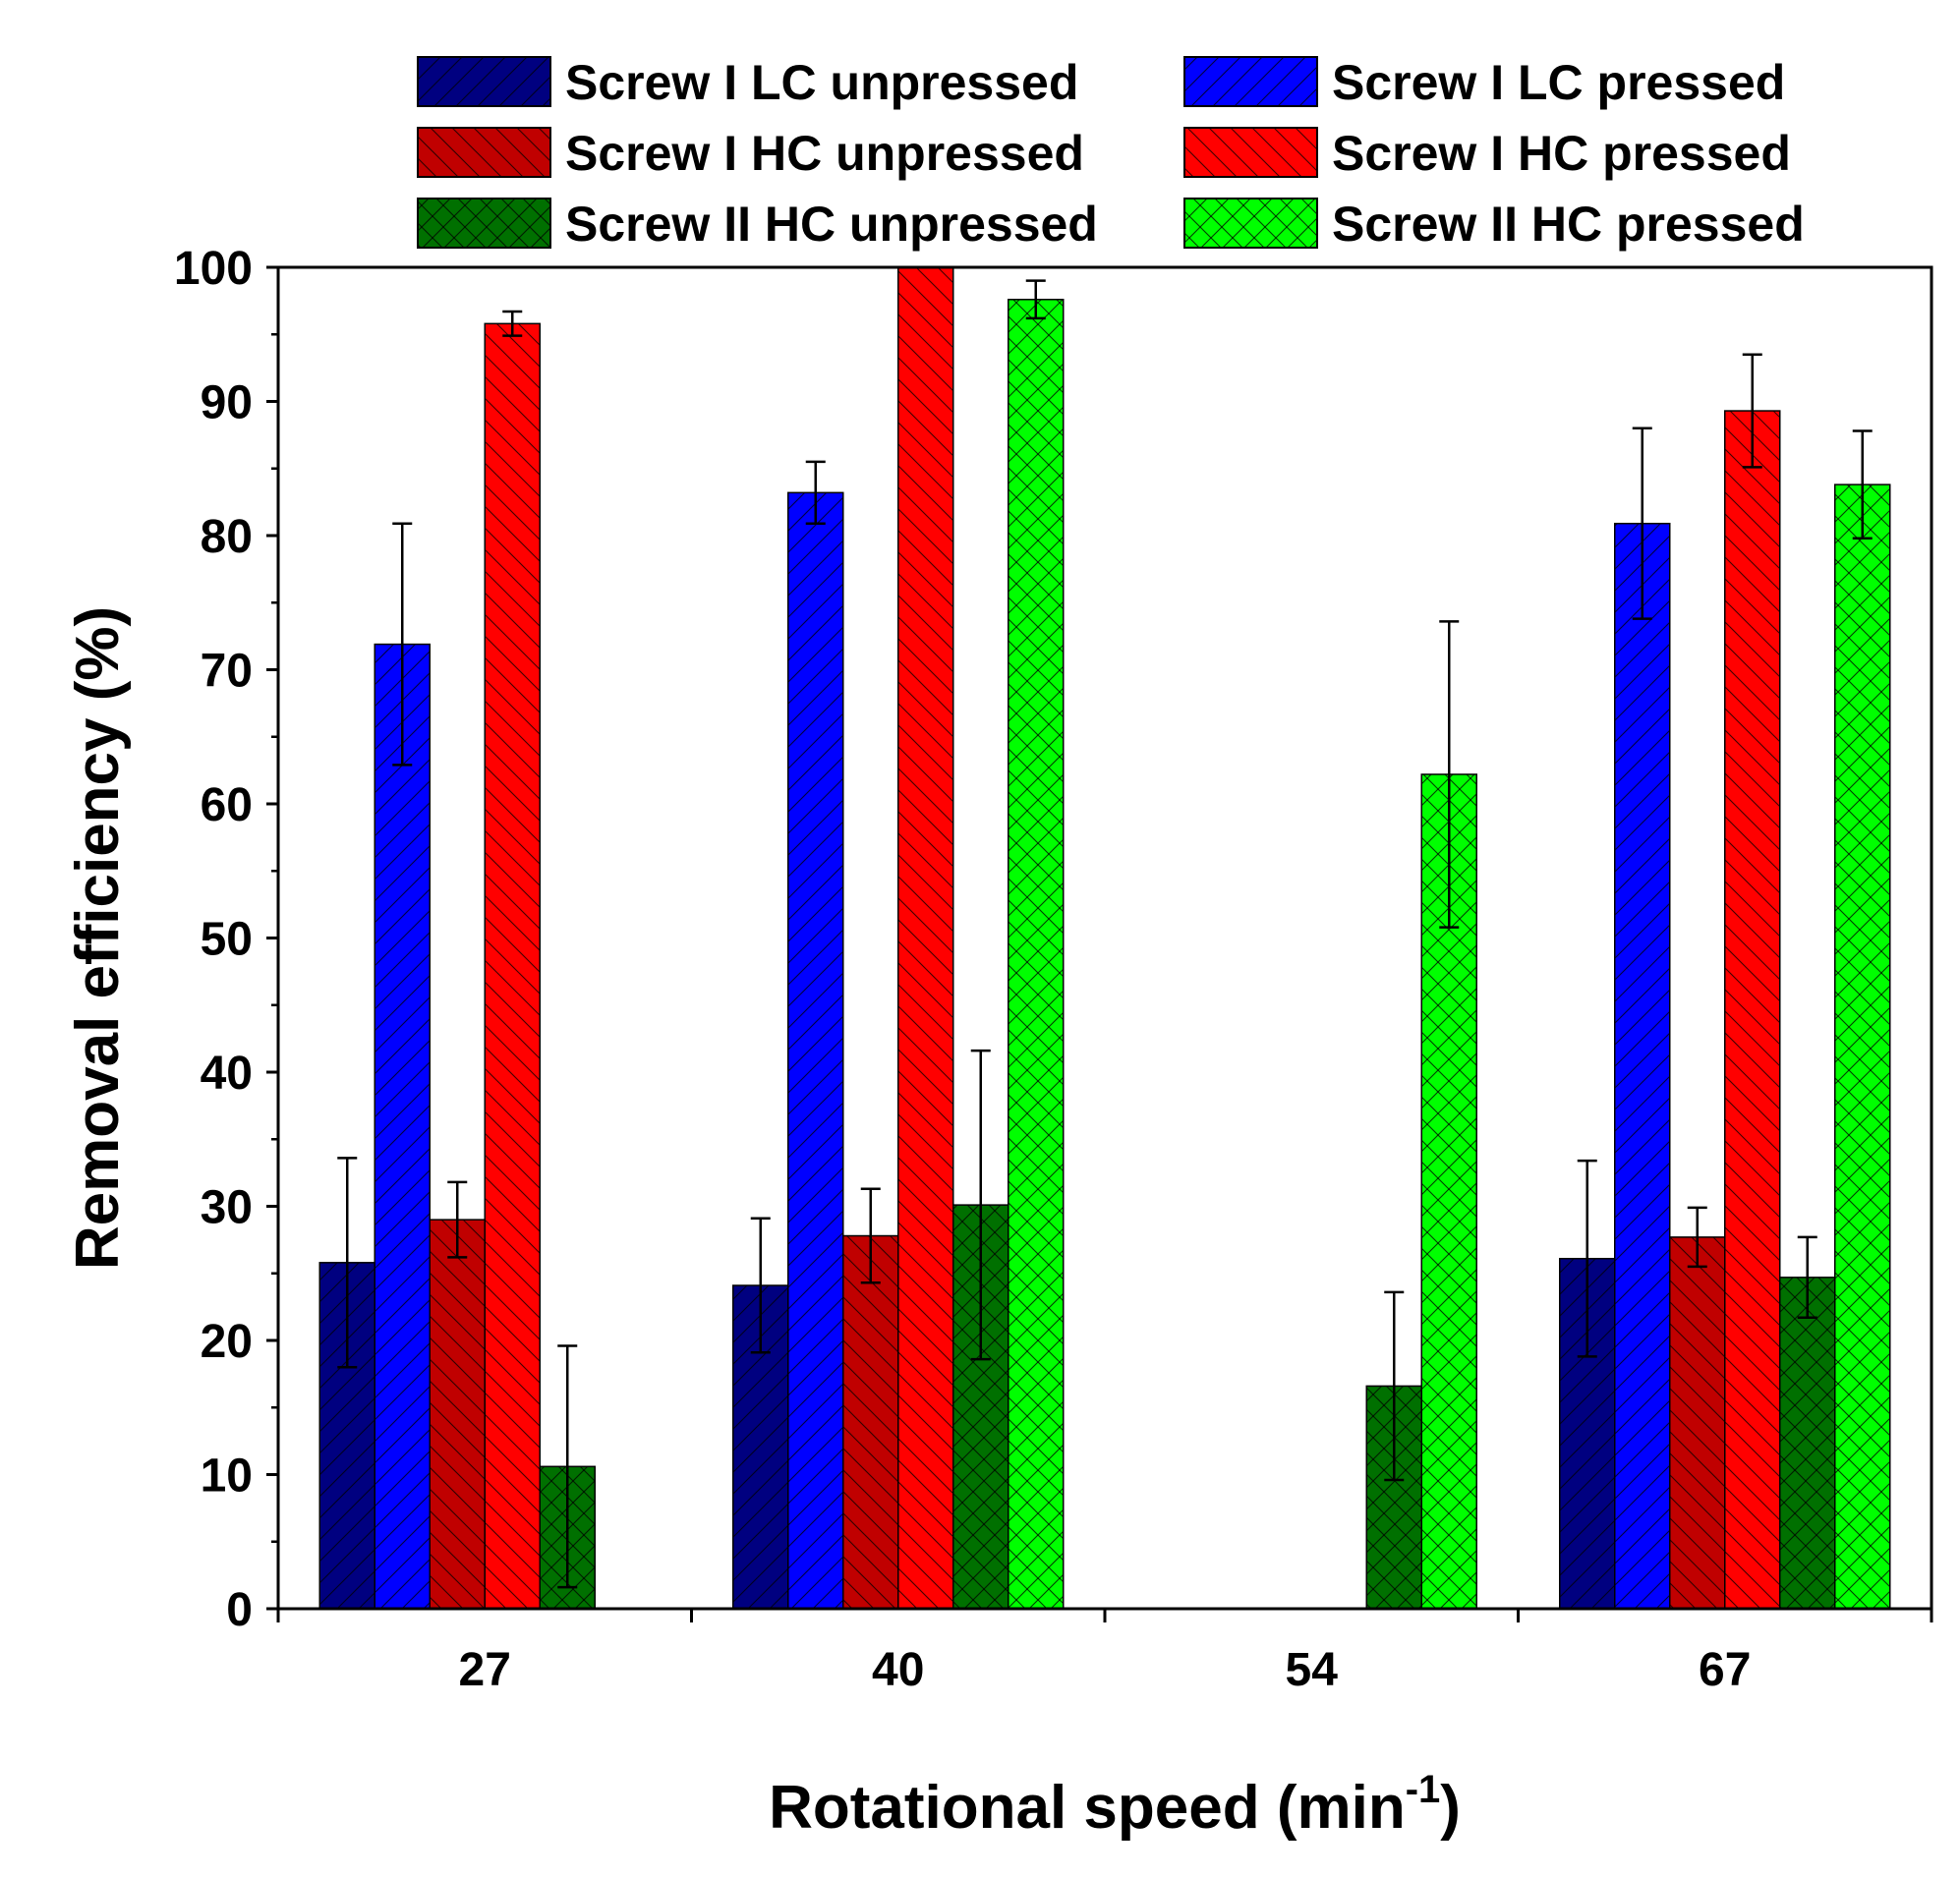 The height and width of the screenshot is (1877, 1960). I want to click on legend-item-screw-i-lc-unpressed: Screw I LC unpressed, so click(748, 83).